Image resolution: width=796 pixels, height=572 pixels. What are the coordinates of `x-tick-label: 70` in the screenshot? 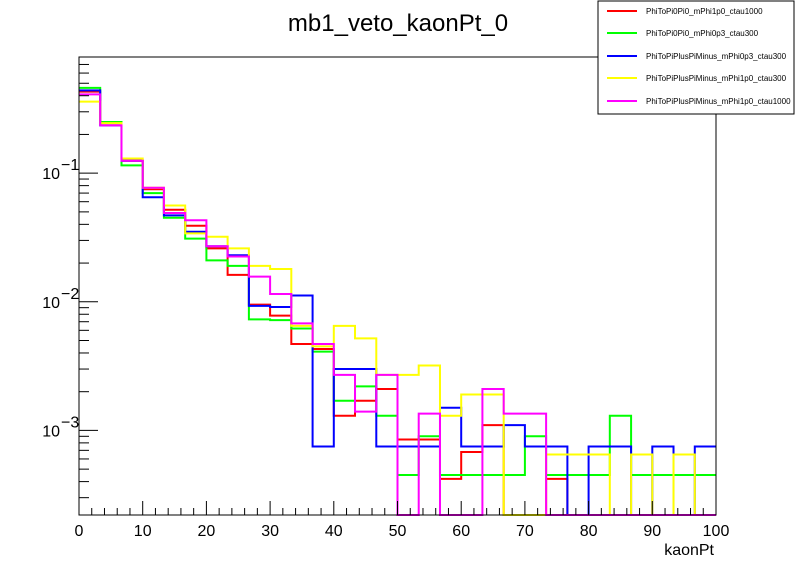 It's located at (525, 531).